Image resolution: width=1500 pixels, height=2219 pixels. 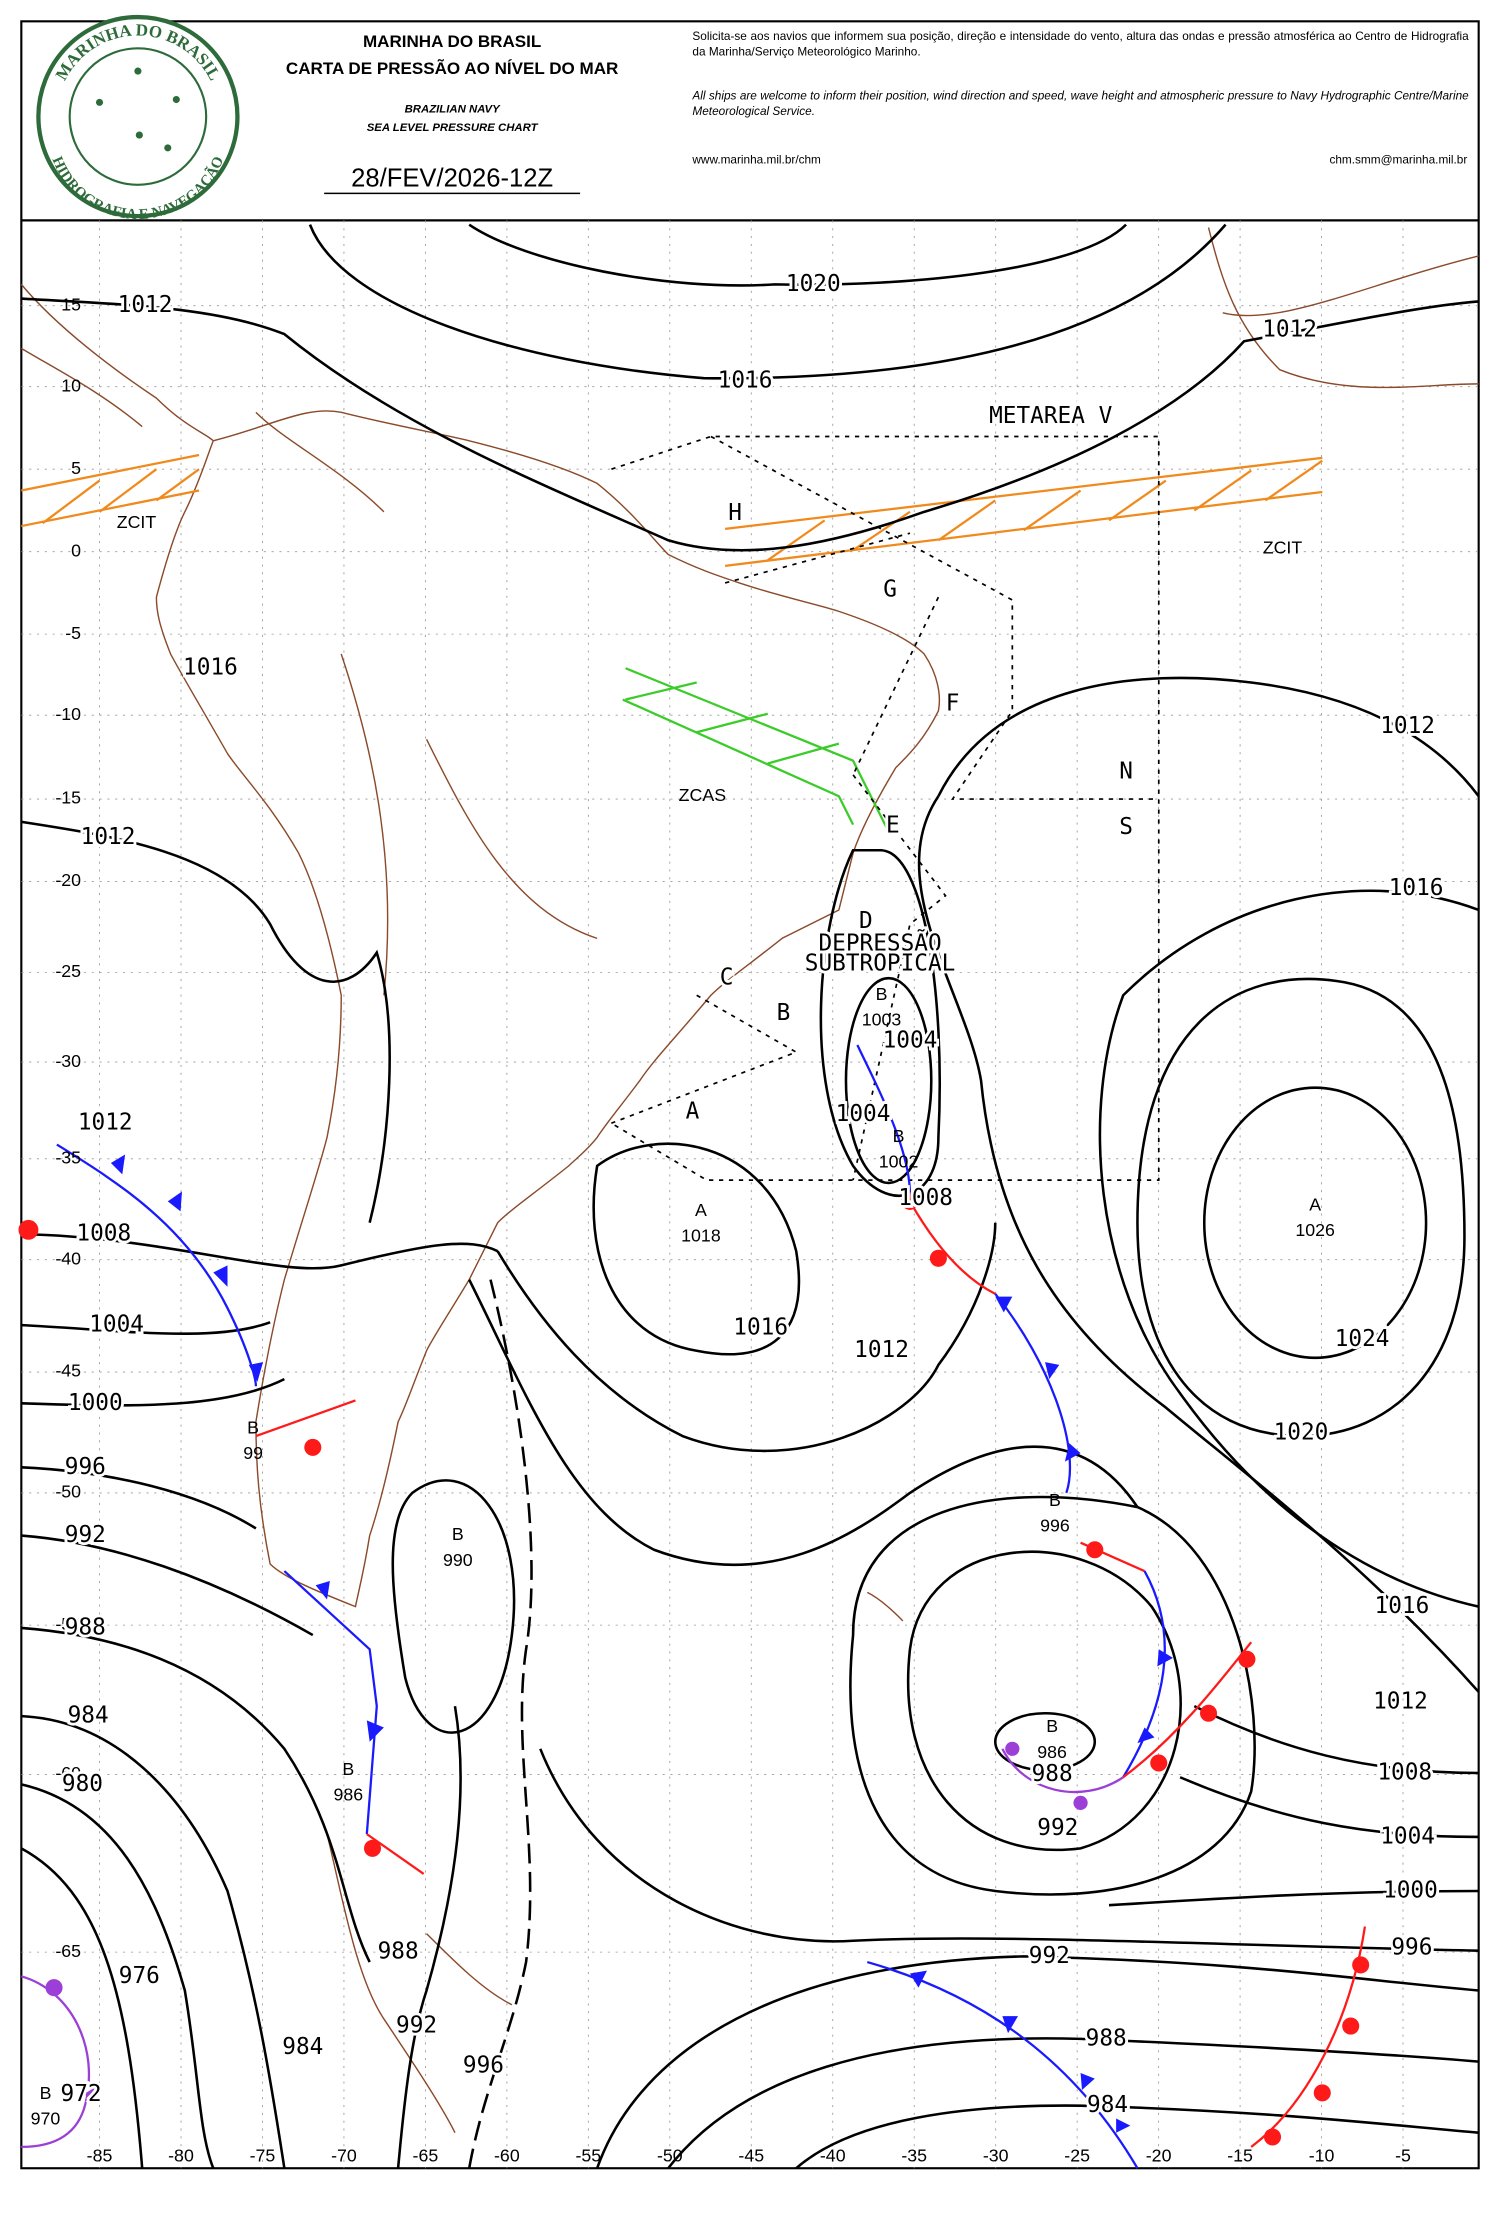 I want to click on title-en: SEA LEVEL PRESSURE CHART, so click(x=453, y=128).